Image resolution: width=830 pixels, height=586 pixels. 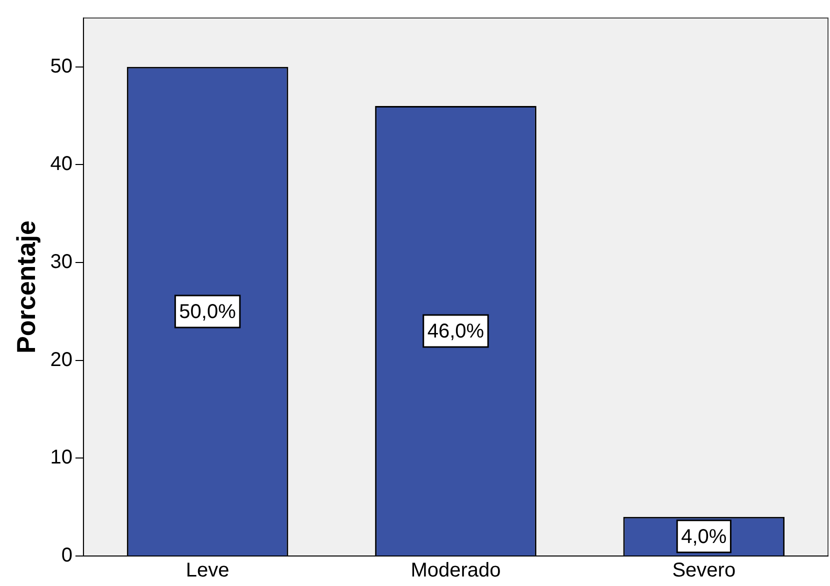 I want to click on y-tick-label: 0, so click(x=66, y=555).